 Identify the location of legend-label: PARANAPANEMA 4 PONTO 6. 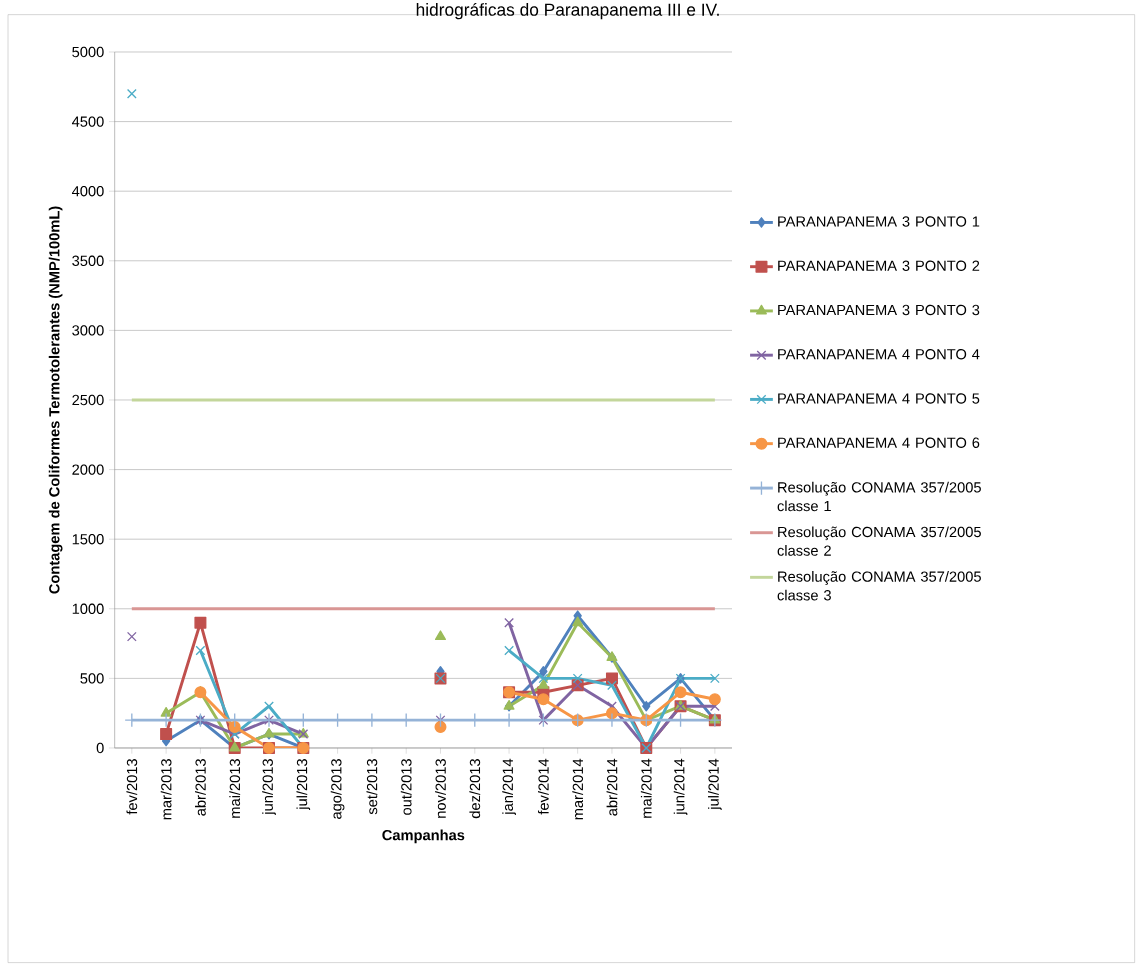
(879, 442).